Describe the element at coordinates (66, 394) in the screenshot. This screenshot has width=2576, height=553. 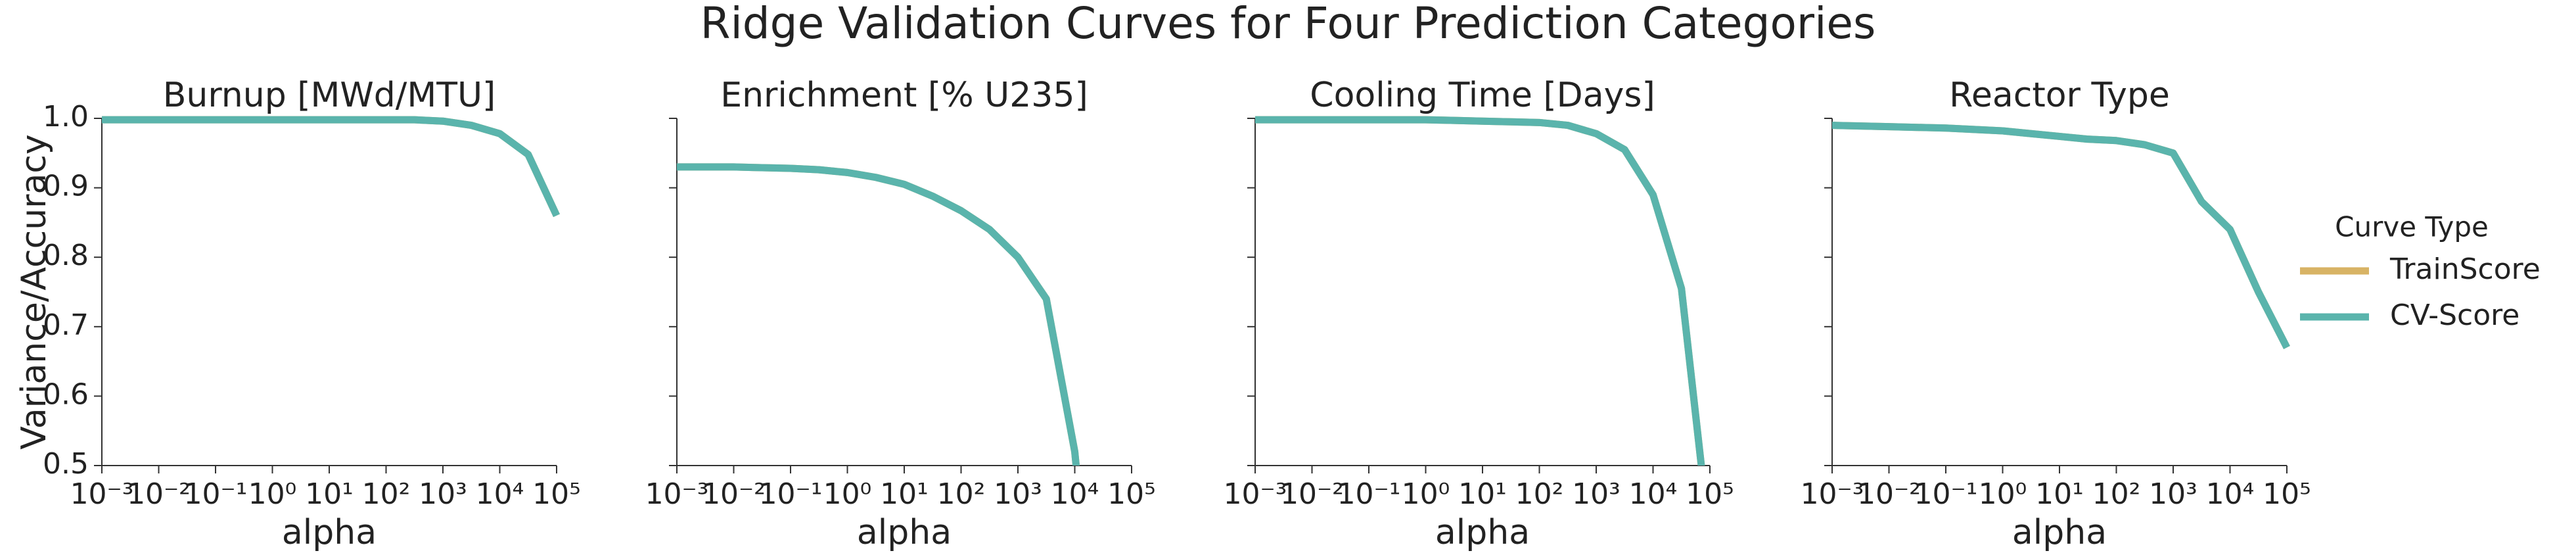
I see `y-tick-label: 0.6` at that location.